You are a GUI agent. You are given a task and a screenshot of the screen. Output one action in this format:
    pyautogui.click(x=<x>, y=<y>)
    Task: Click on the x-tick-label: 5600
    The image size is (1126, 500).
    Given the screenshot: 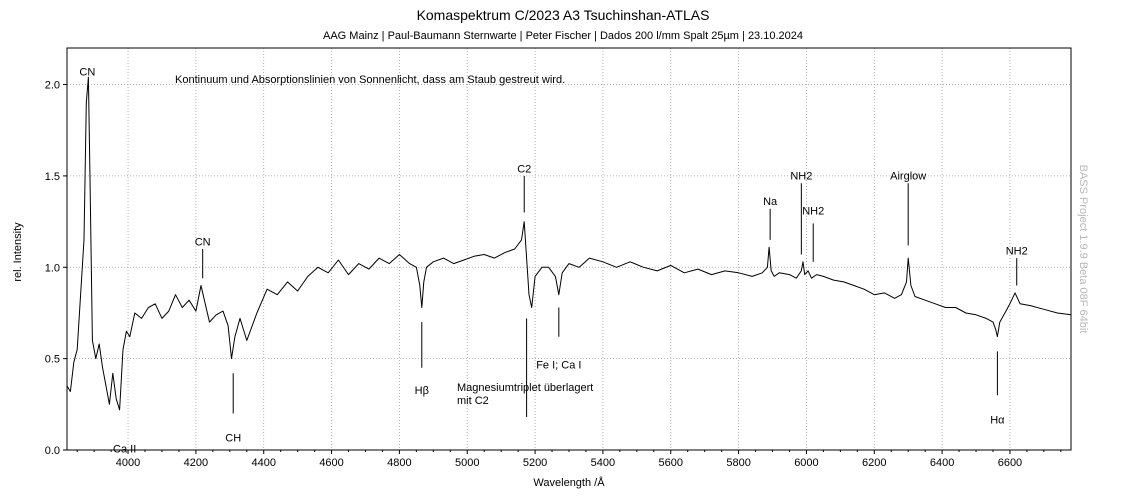 What is the action you would take?
    pyautogui.click(x=671, y=463)
    